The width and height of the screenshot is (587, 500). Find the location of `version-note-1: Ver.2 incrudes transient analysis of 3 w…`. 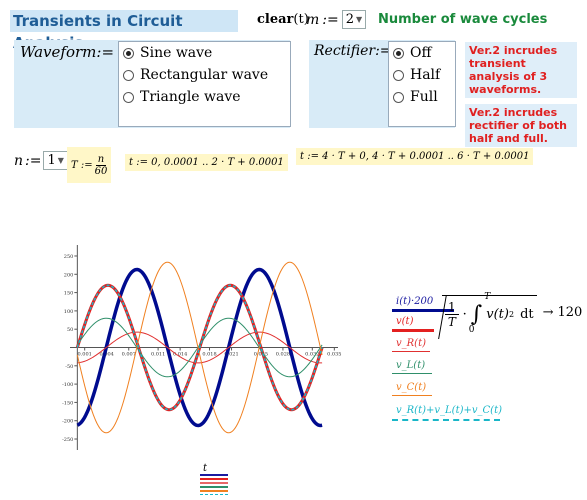

version-note-1: Ver.2 incrudes transient analysis of 3 w… is located at coordinates (521, 70).